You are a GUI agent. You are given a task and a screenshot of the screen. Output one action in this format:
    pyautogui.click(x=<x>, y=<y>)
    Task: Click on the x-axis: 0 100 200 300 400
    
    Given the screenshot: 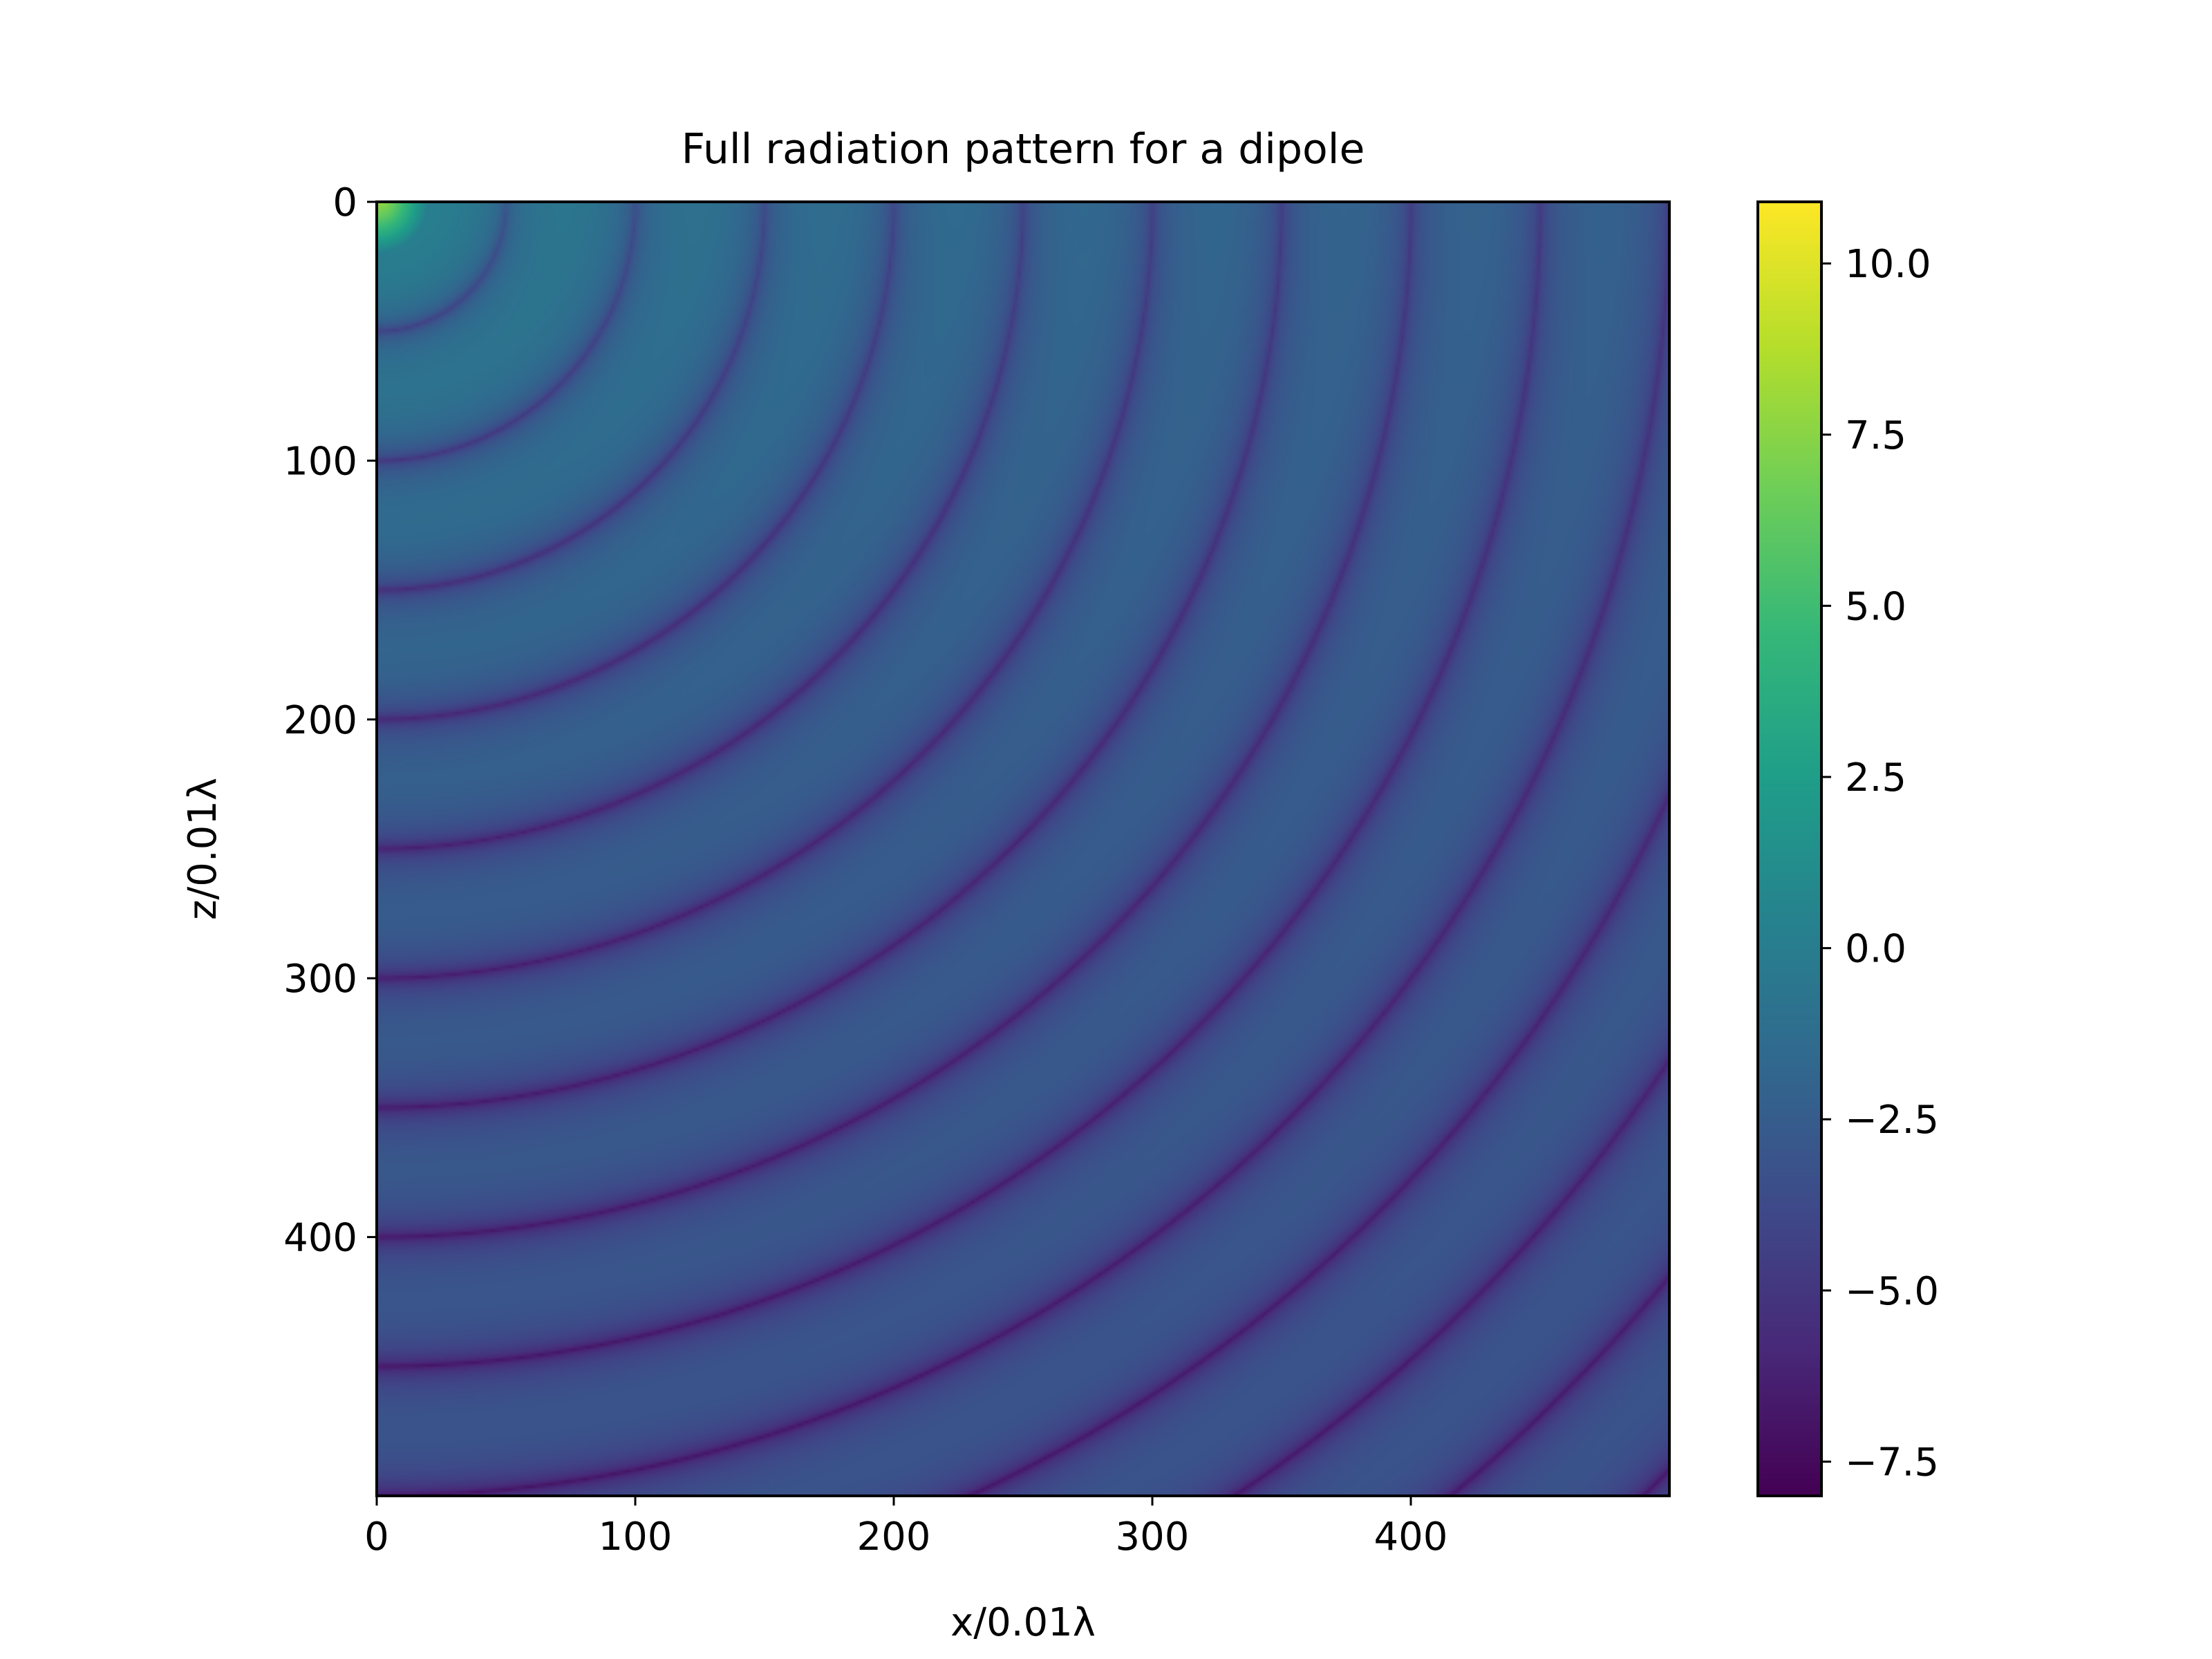 What is the action you would take?
    pyautogui.click(x=906, y=1527)
    